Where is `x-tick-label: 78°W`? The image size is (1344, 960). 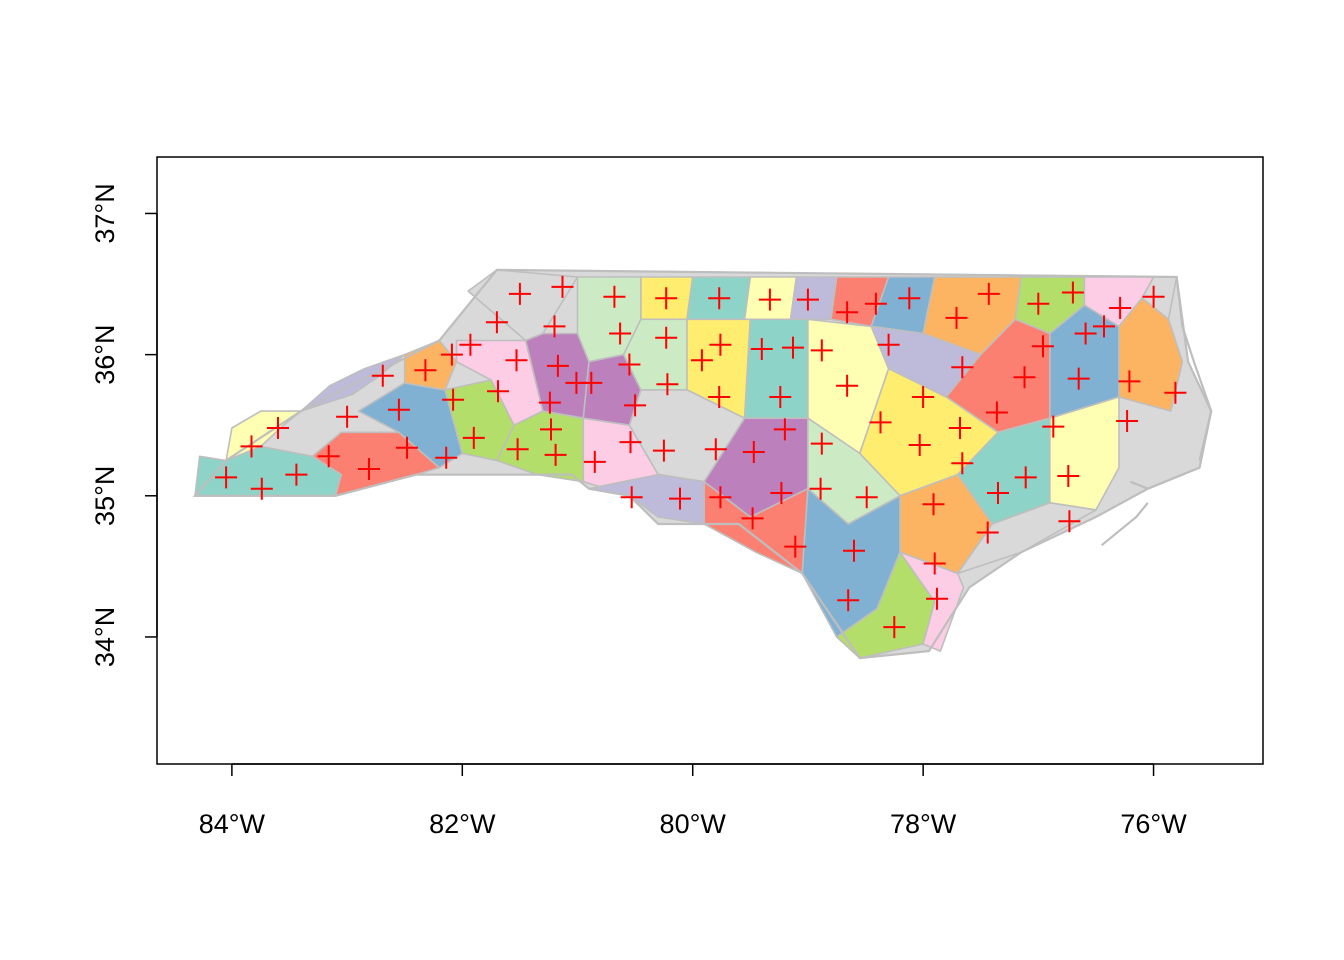
x-tick-label: 78°W is located at coordinates (923, 824).